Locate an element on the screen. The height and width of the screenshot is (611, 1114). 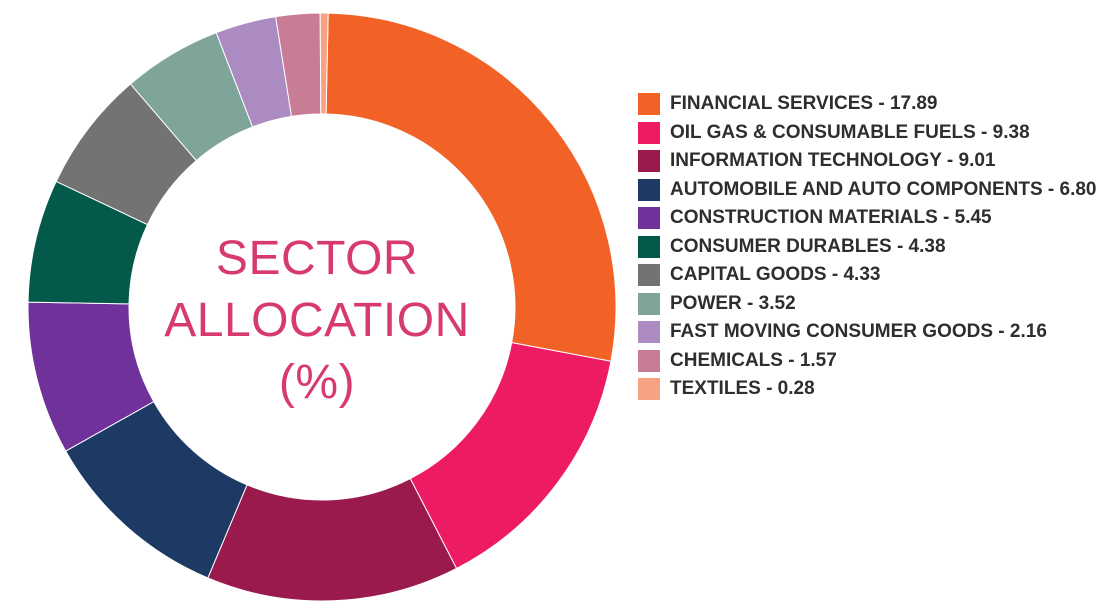
legend-item: CONSTRUCTION MATERIALS - 5.45 is located at coordinates (876, 218).